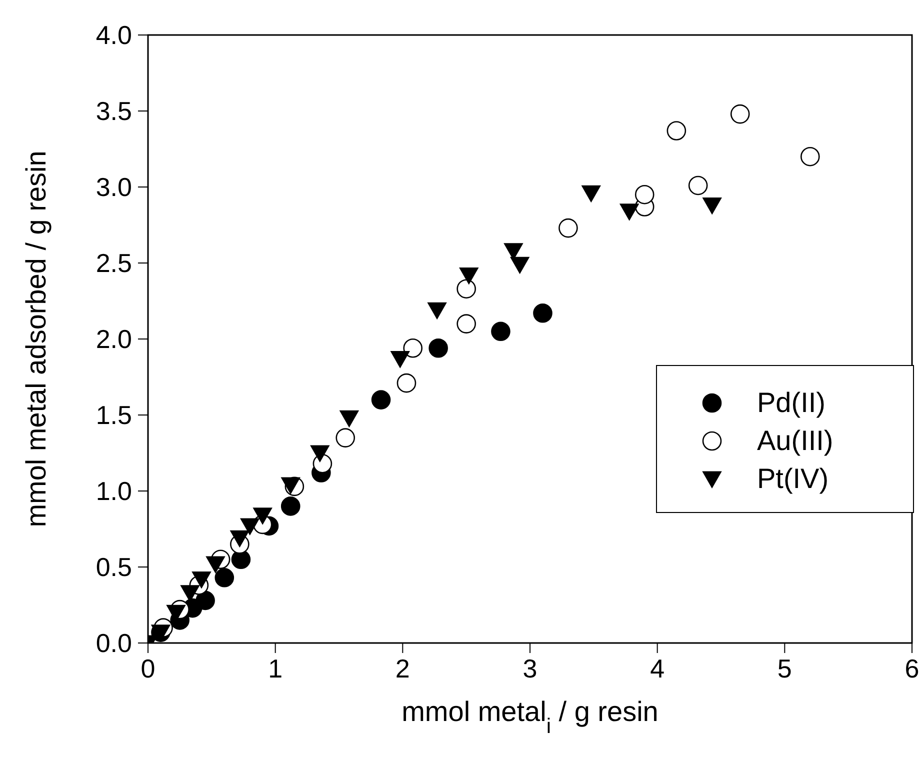 This screenshot has height=761, width=924. Describe the element at coordinates (114, 643) in the screenshot. I see `y-tick-label: 0.0` at that location.